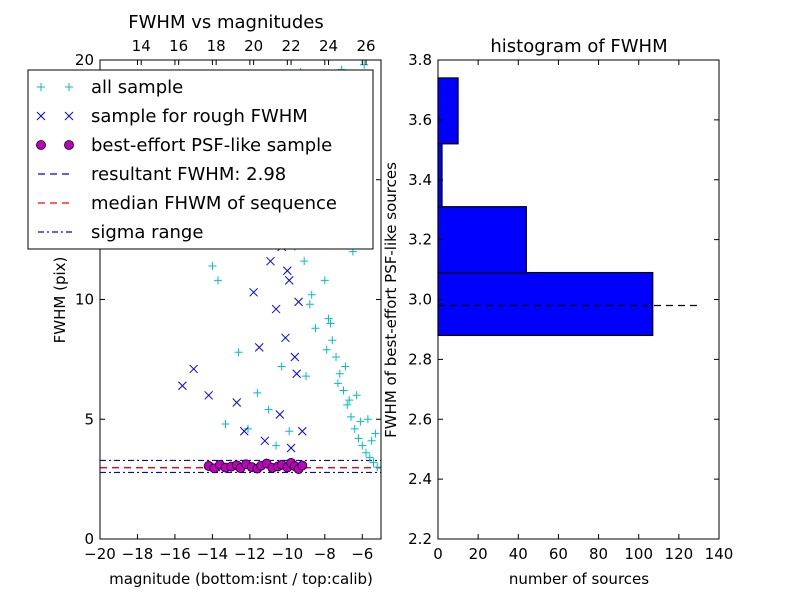 The height and width of the screenshot is (600, 800). Describe the element at coordinates (420, 359) in the screenshot. I see `hist-ytick-label-3: 2.8` at that location.